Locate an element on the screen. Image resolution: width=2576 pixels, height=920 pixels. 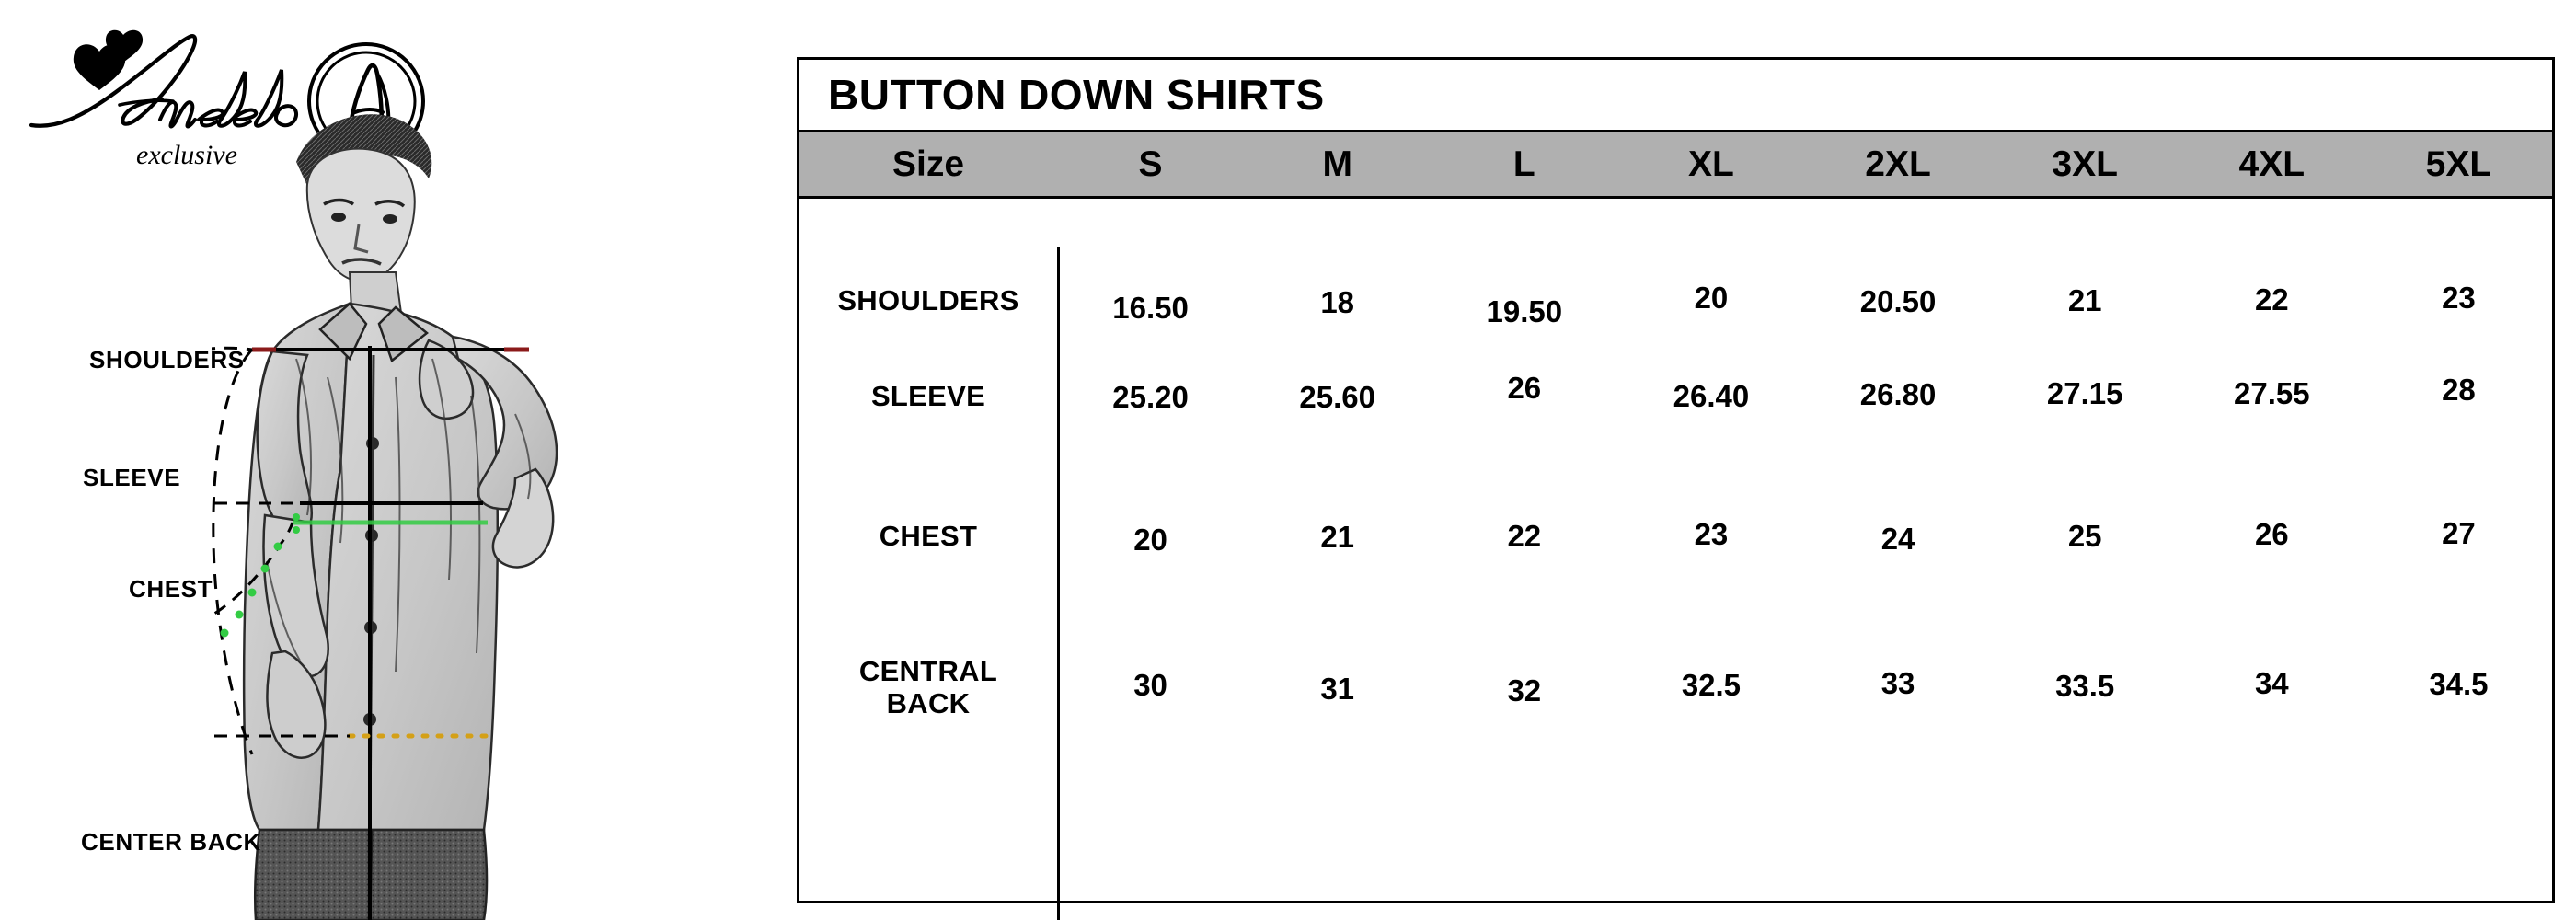
cell-chest-m: 21 is located at coordinates (1337, 536).